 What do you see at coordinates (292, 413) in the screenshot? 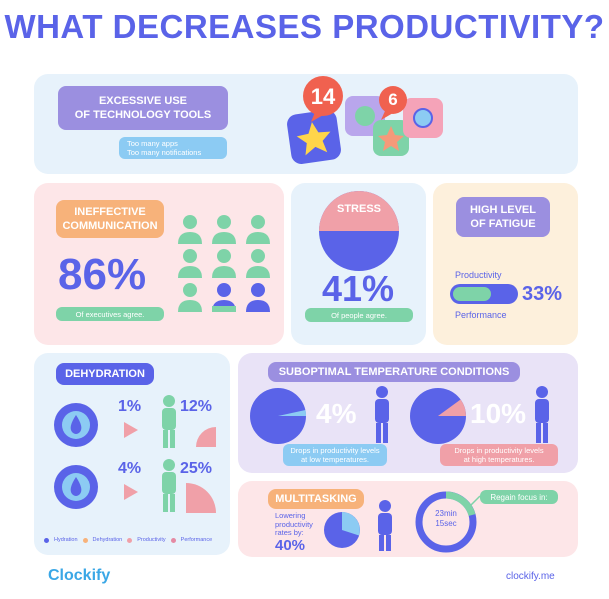
I see `low-temp-pie-slice` at bounding box center [292, 413].